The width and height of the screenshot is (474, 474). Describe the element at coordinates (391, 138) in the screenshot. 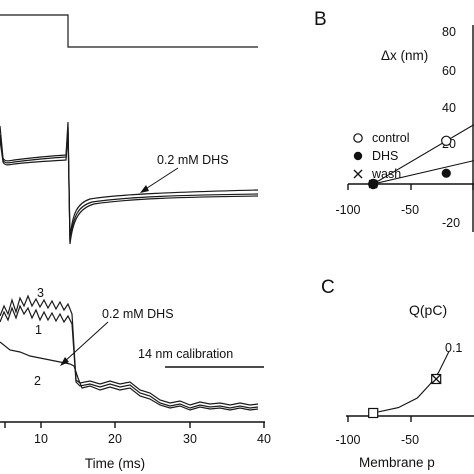

I see `legend-label-control: control` at that location.